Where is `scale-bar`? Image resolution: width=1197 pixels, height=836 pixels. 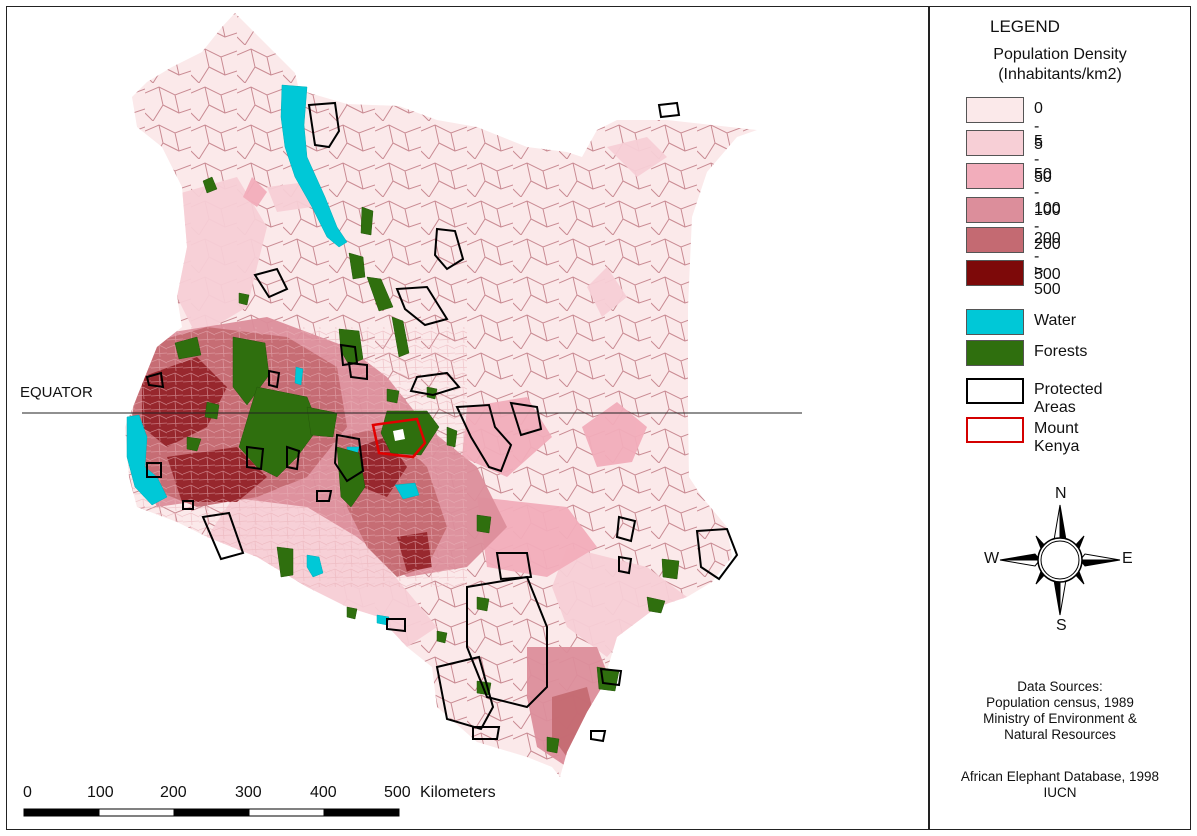 scale-bar is located at coordinates (211, 812).